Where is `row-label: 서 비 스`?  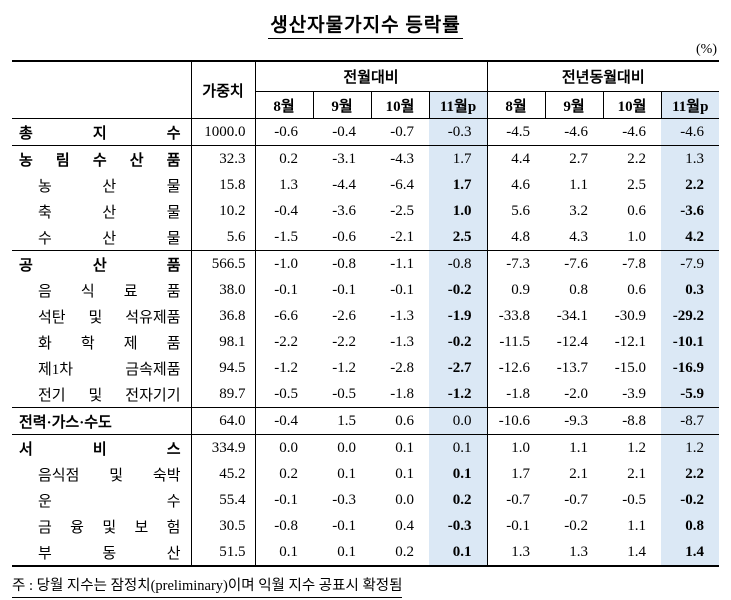 row-label: 서 비 스 is located at coordinates (100, 449).